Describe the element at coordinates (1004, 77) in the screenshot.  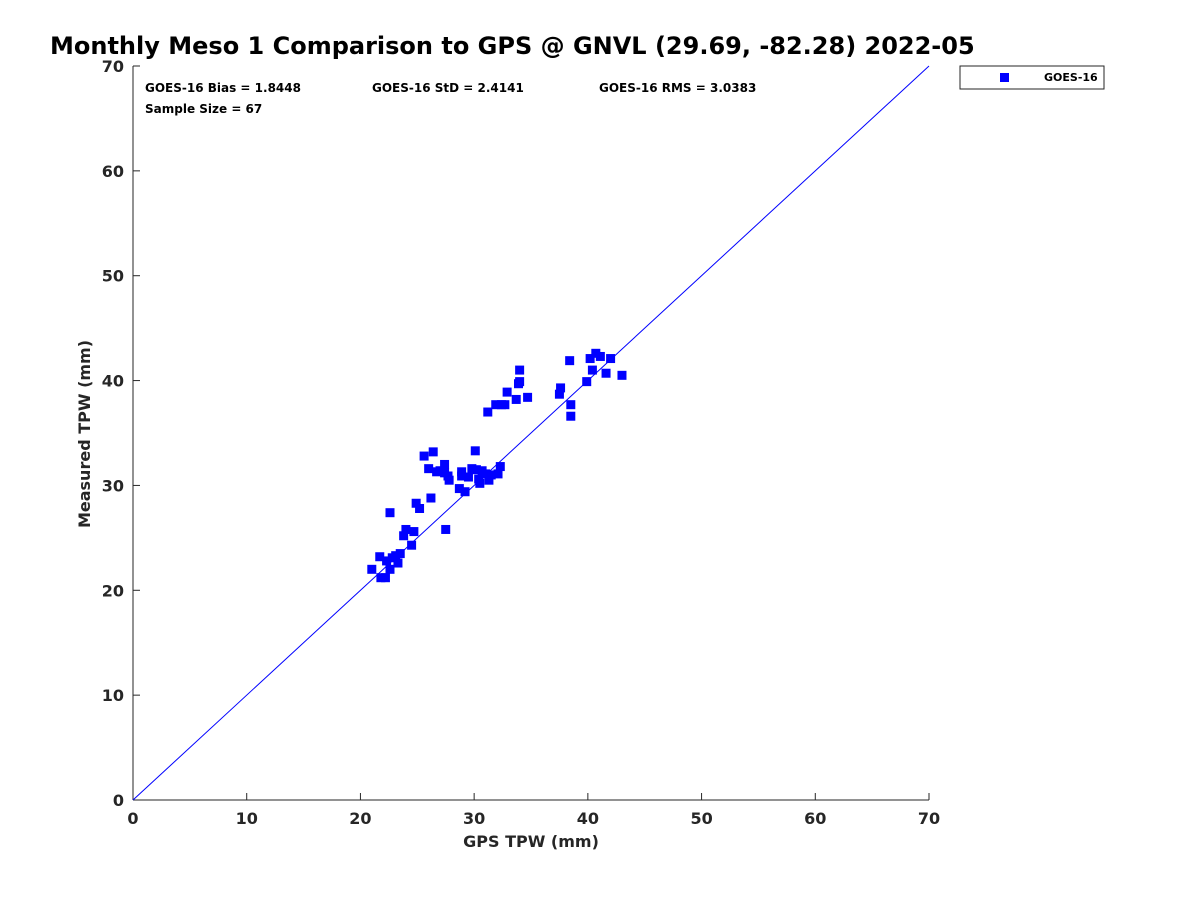
I see `legend-marker-goes16` at that location.